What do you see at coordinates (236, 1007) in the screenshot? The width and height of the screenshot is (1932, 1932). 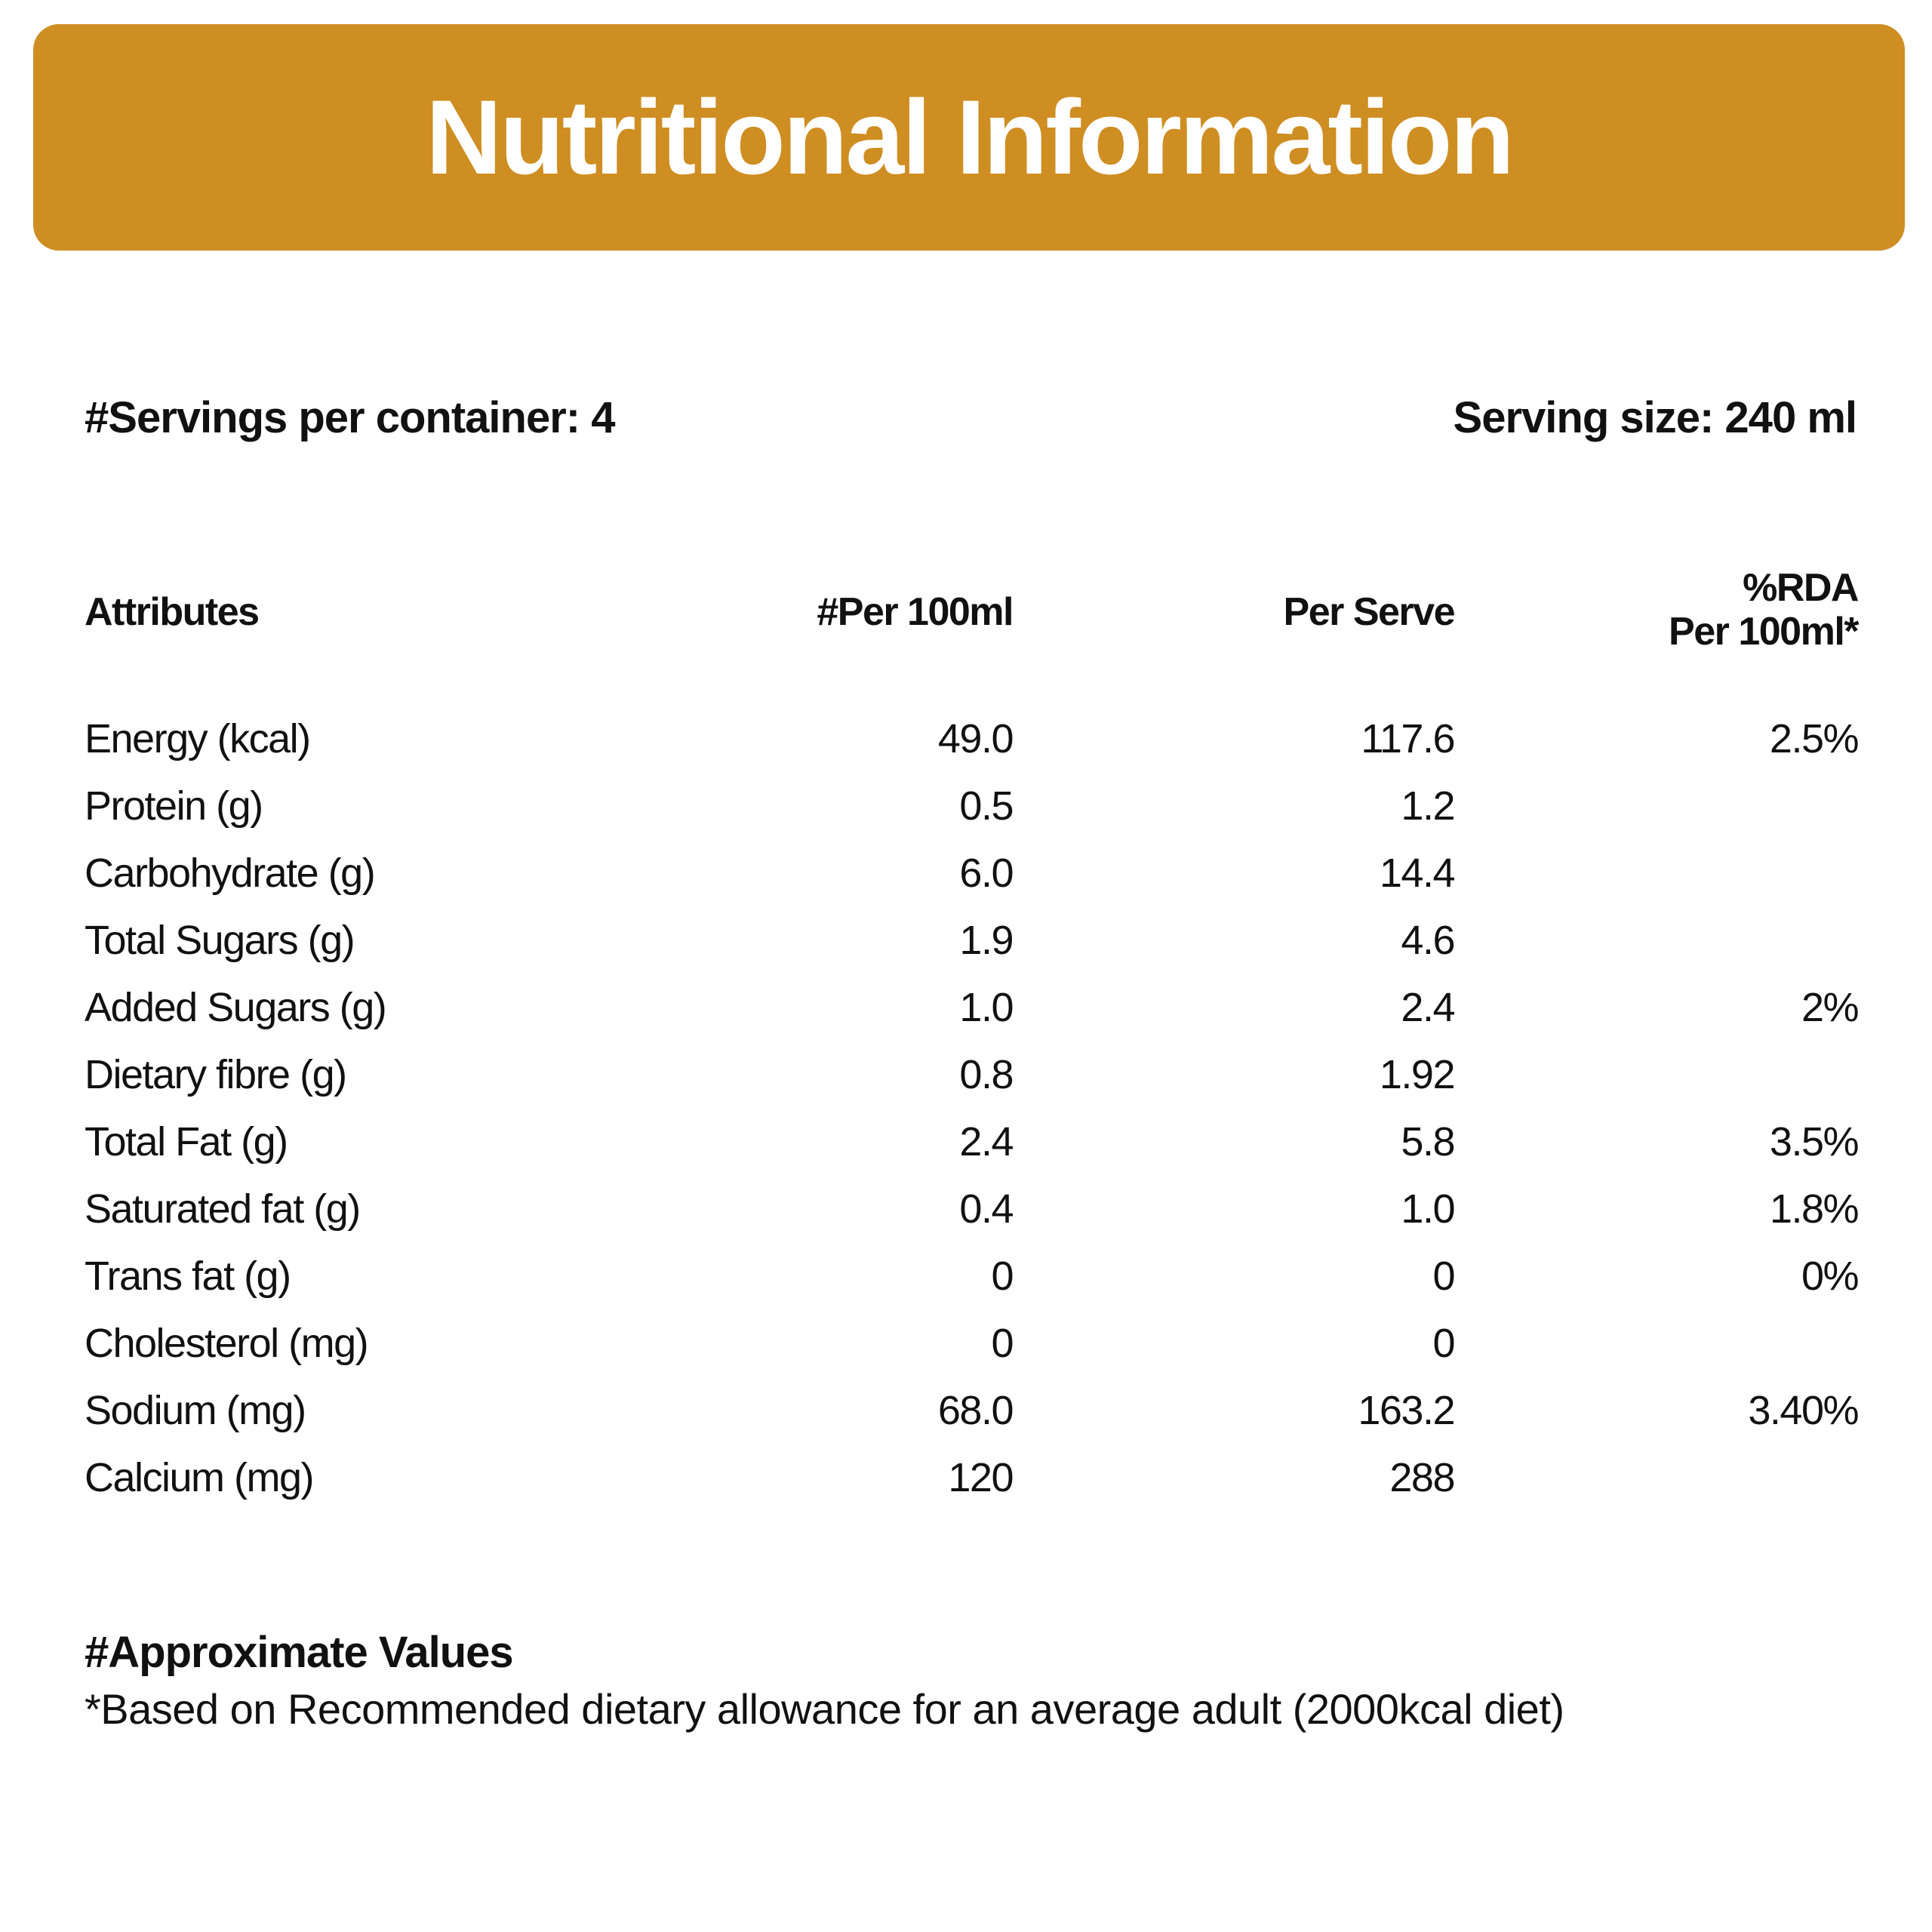 I see `cell-attribute: Added Sugars (g)` at bounding box center [236, 1007].